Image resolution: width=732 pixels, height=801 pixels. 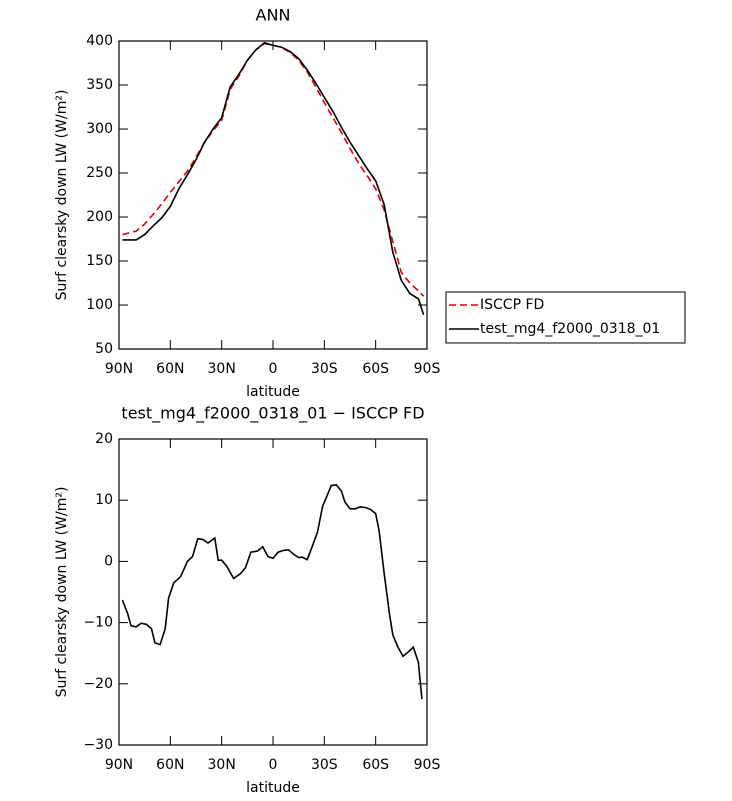 What do you see at coordinates (99, 261) in the screenshot?
I see `y-tick-label: 150` at bounding box center [99, 261].